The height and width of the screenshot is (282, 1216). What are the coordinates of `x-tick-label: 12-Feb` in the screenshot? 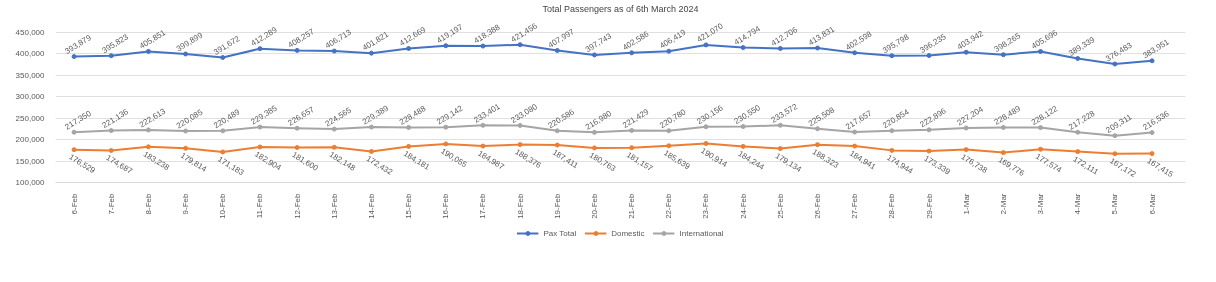 It's located at (297, 205).